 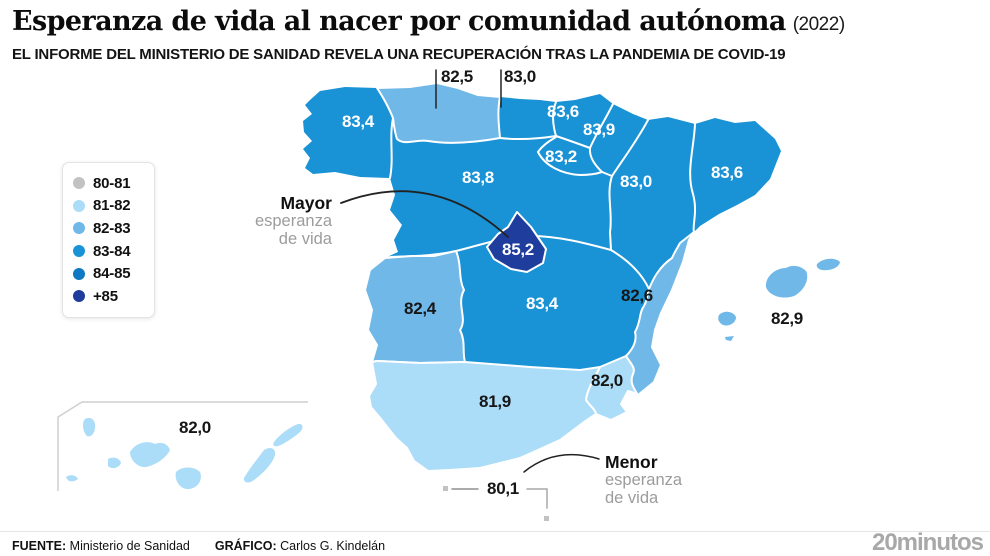 I want to click on legend-row: 83-84, so click(x=108, y=251).